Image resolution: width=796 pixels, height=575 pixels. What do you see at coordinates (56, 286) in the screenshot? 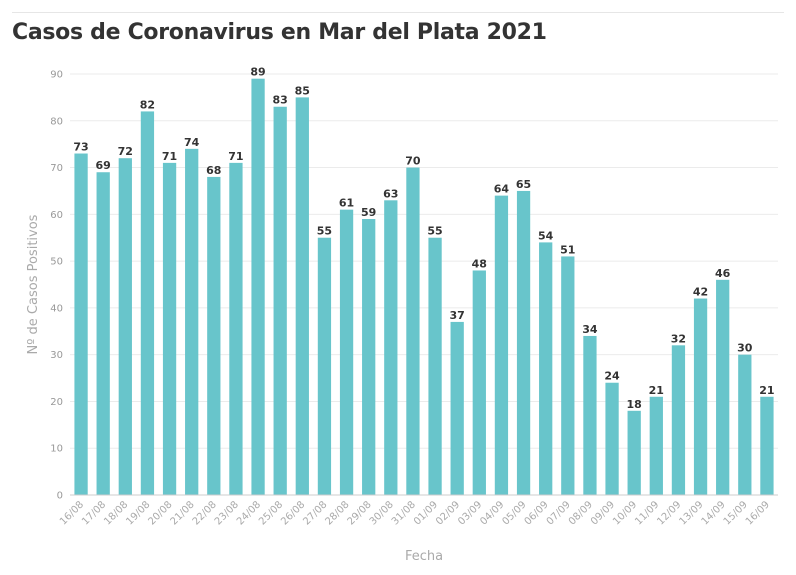
I see `y-axis-ticks: 0 10 20 30 40 50 60 70 80 90` at bounding box center [56, 286].